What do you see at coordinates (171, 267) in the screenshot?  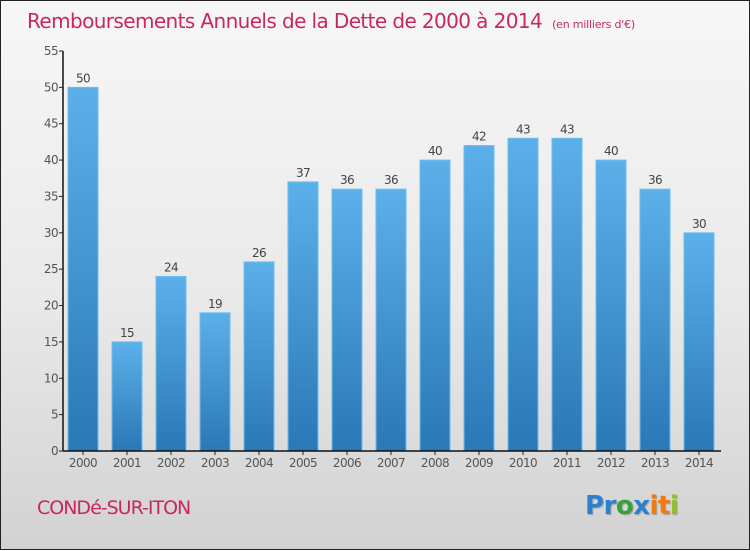 I see `bar-value-label: 24` at bounding box center [171, 267].